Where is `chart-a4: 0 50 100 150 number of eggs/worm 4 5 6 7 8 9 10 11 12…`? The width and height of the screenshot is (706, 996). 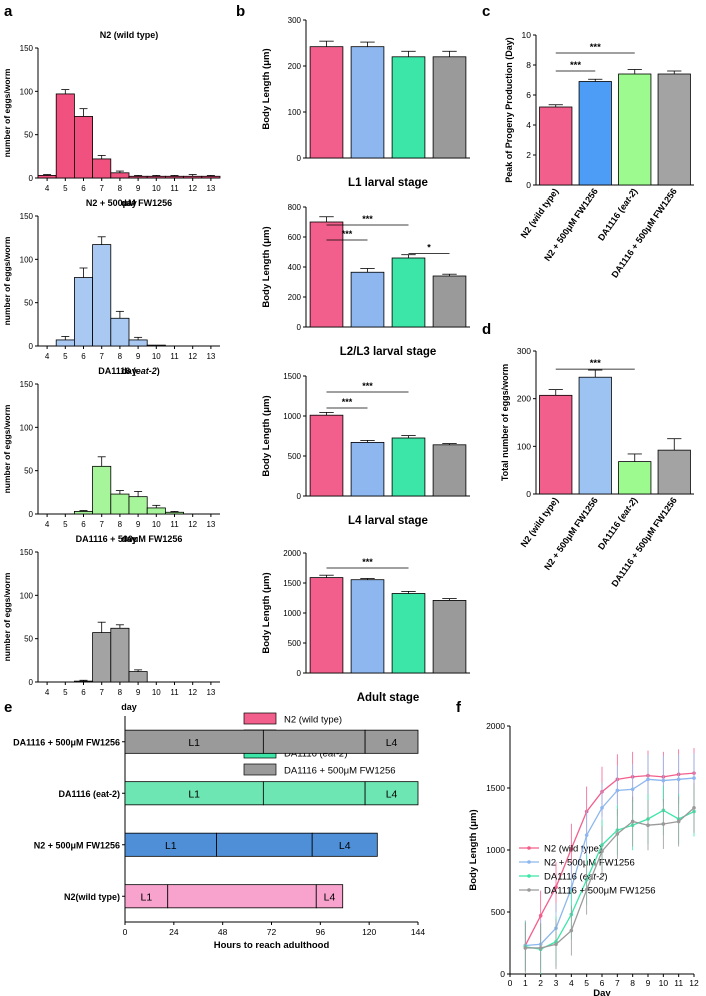
chart-a4: 0 50 100 150 number of eggs/worm 4 5 6 7 8 9 10 11 12… is located at coordinates (111, 623).